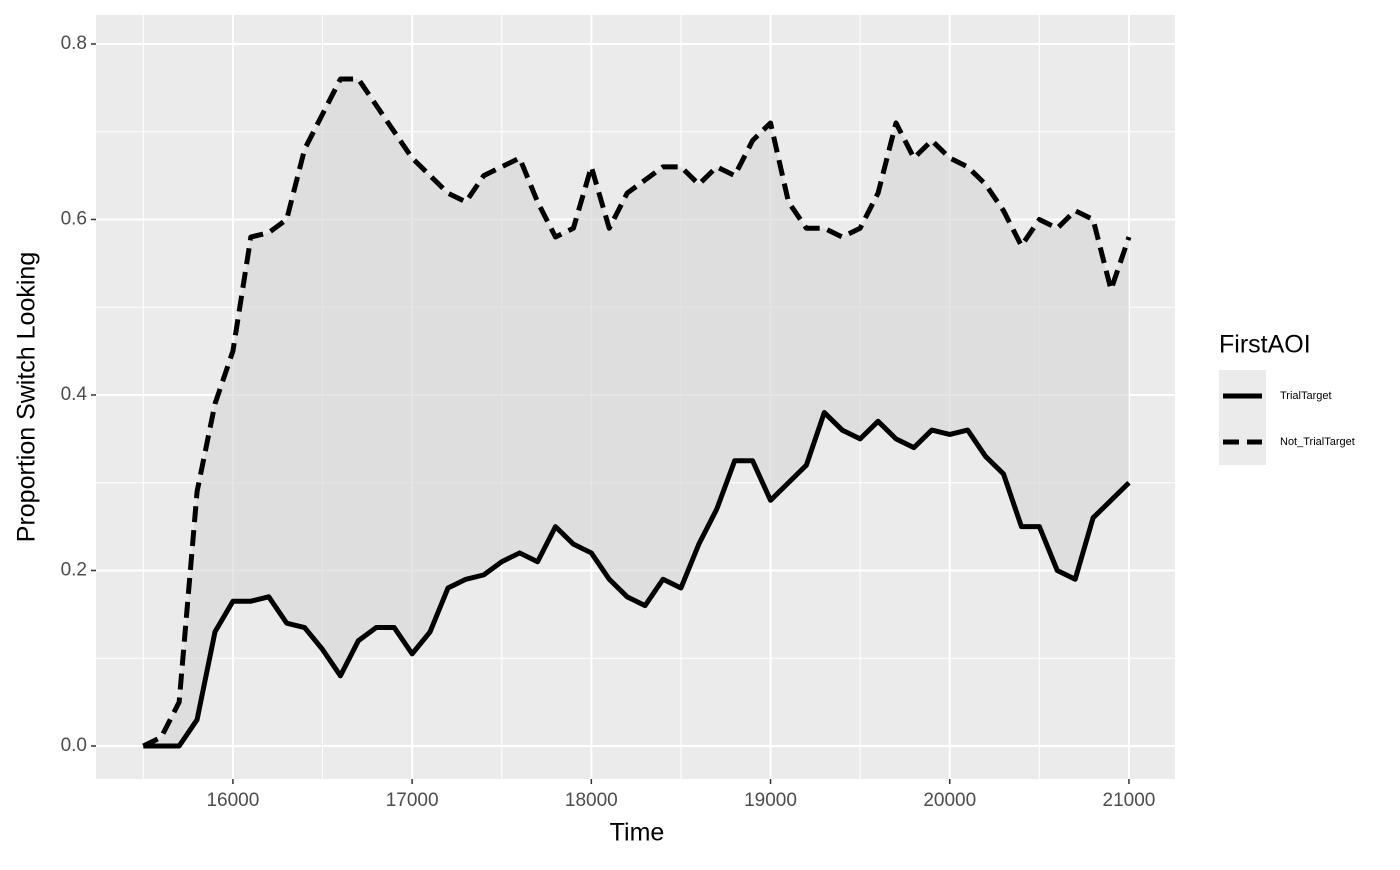 Image resolution: width=1400 pixels, height=870 pixels. What do you see at coordinates (74, 218) in the screenshot?
I see `y-tick-label: 0.6` at bounding box center [74, 218].